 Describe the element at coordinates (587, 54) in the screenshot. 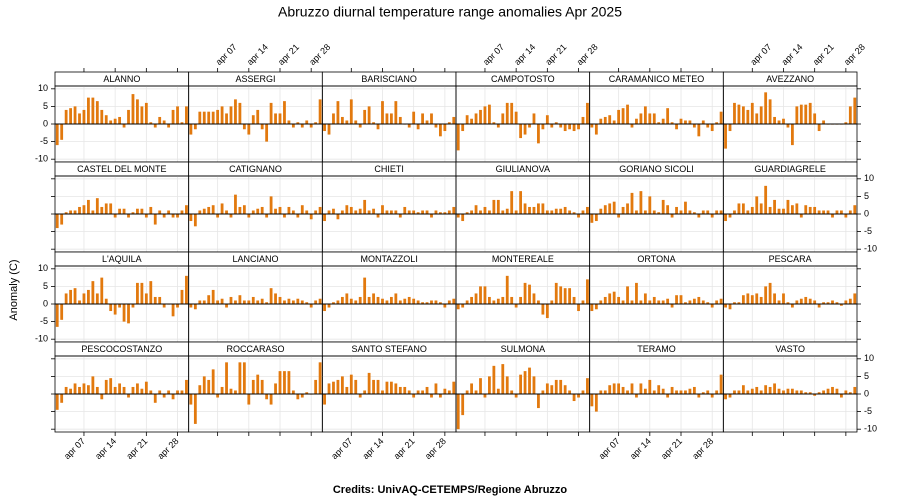

I see `x-tick-label: apr 28` at that location.